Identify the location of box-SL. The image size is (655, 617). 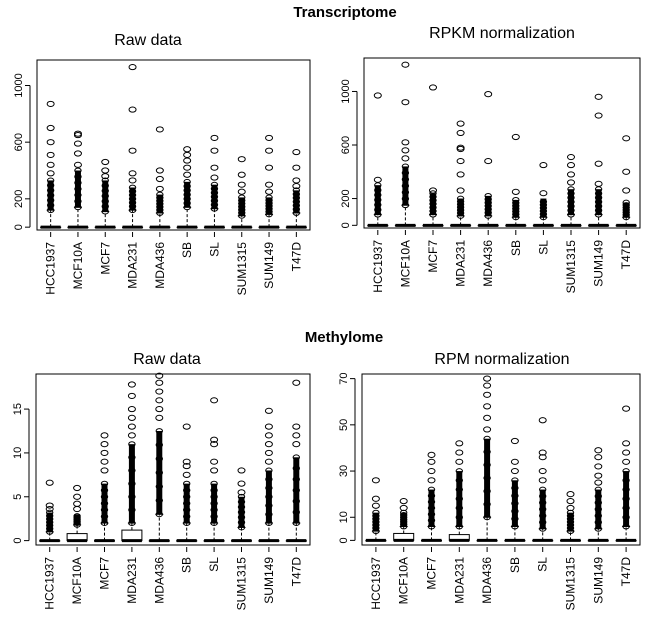
(543, 479).